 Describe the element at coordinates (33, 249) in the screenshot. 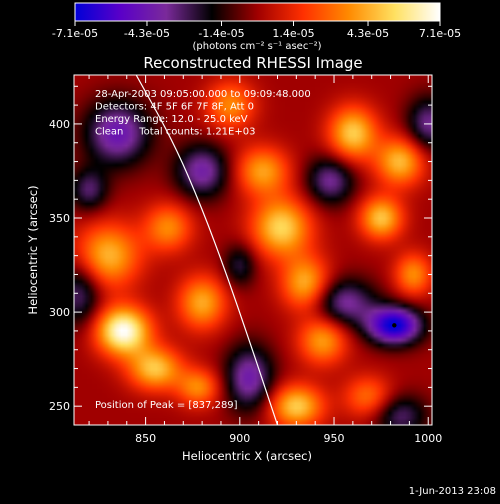

I see `y-axis-title: Heliocentric Y (arcsec)` at that location.